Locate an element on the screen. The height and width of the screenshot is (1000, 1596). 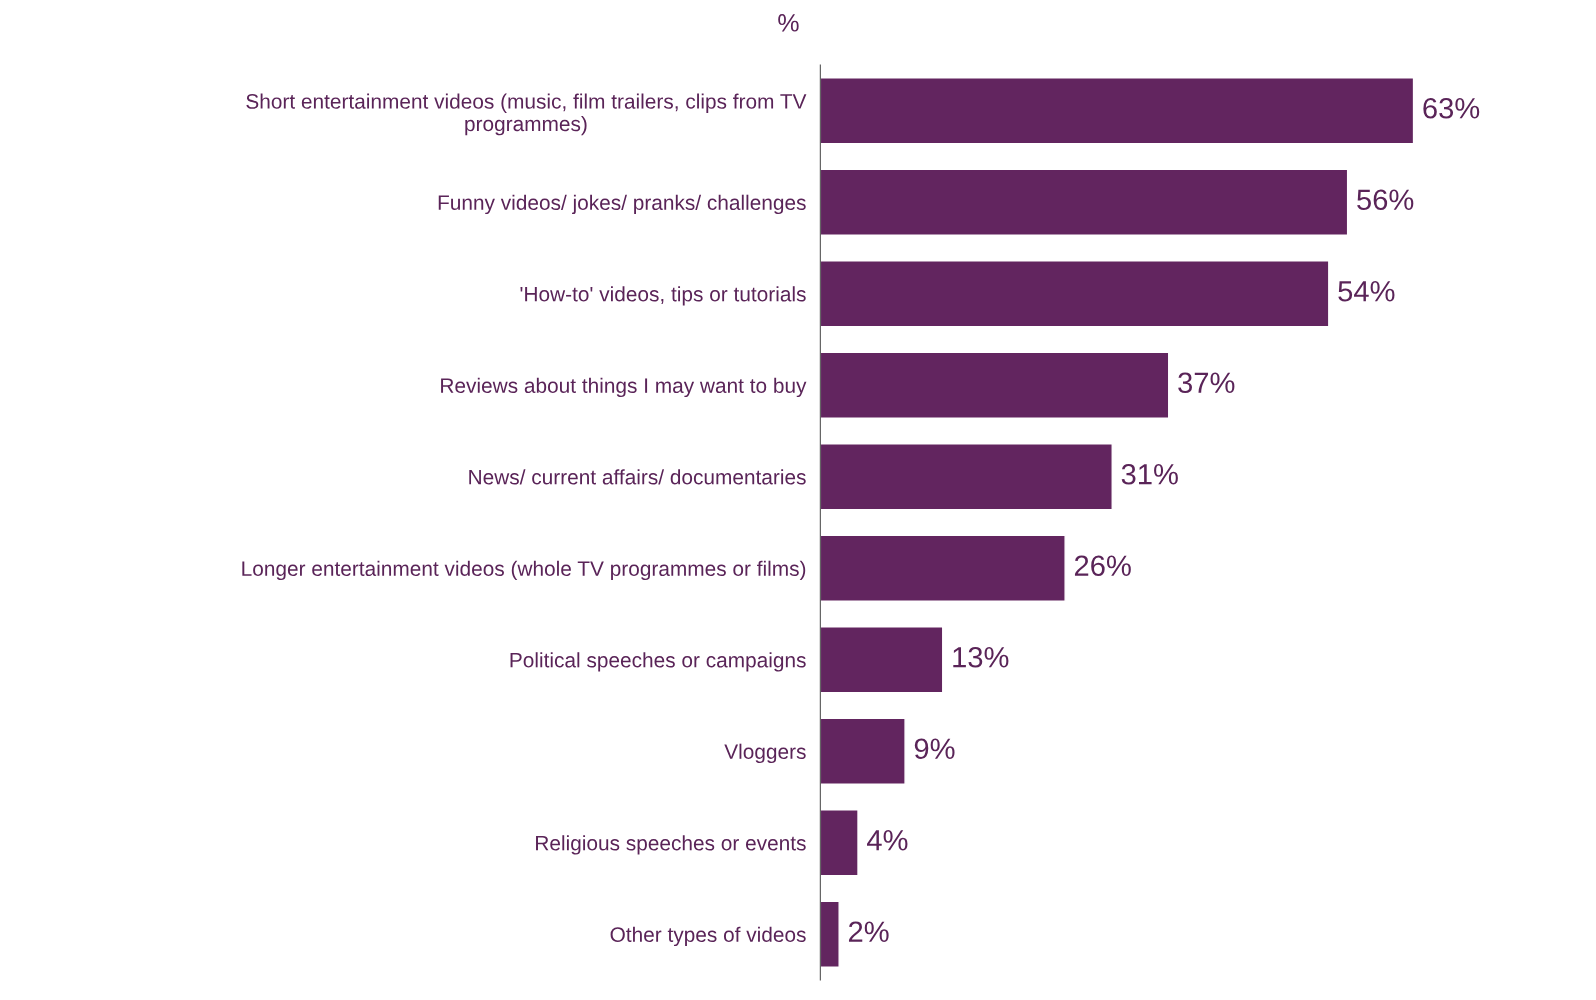
y-tick-label: 'How-to' videos, tips or tutorials is located at coordinates (663, 296).